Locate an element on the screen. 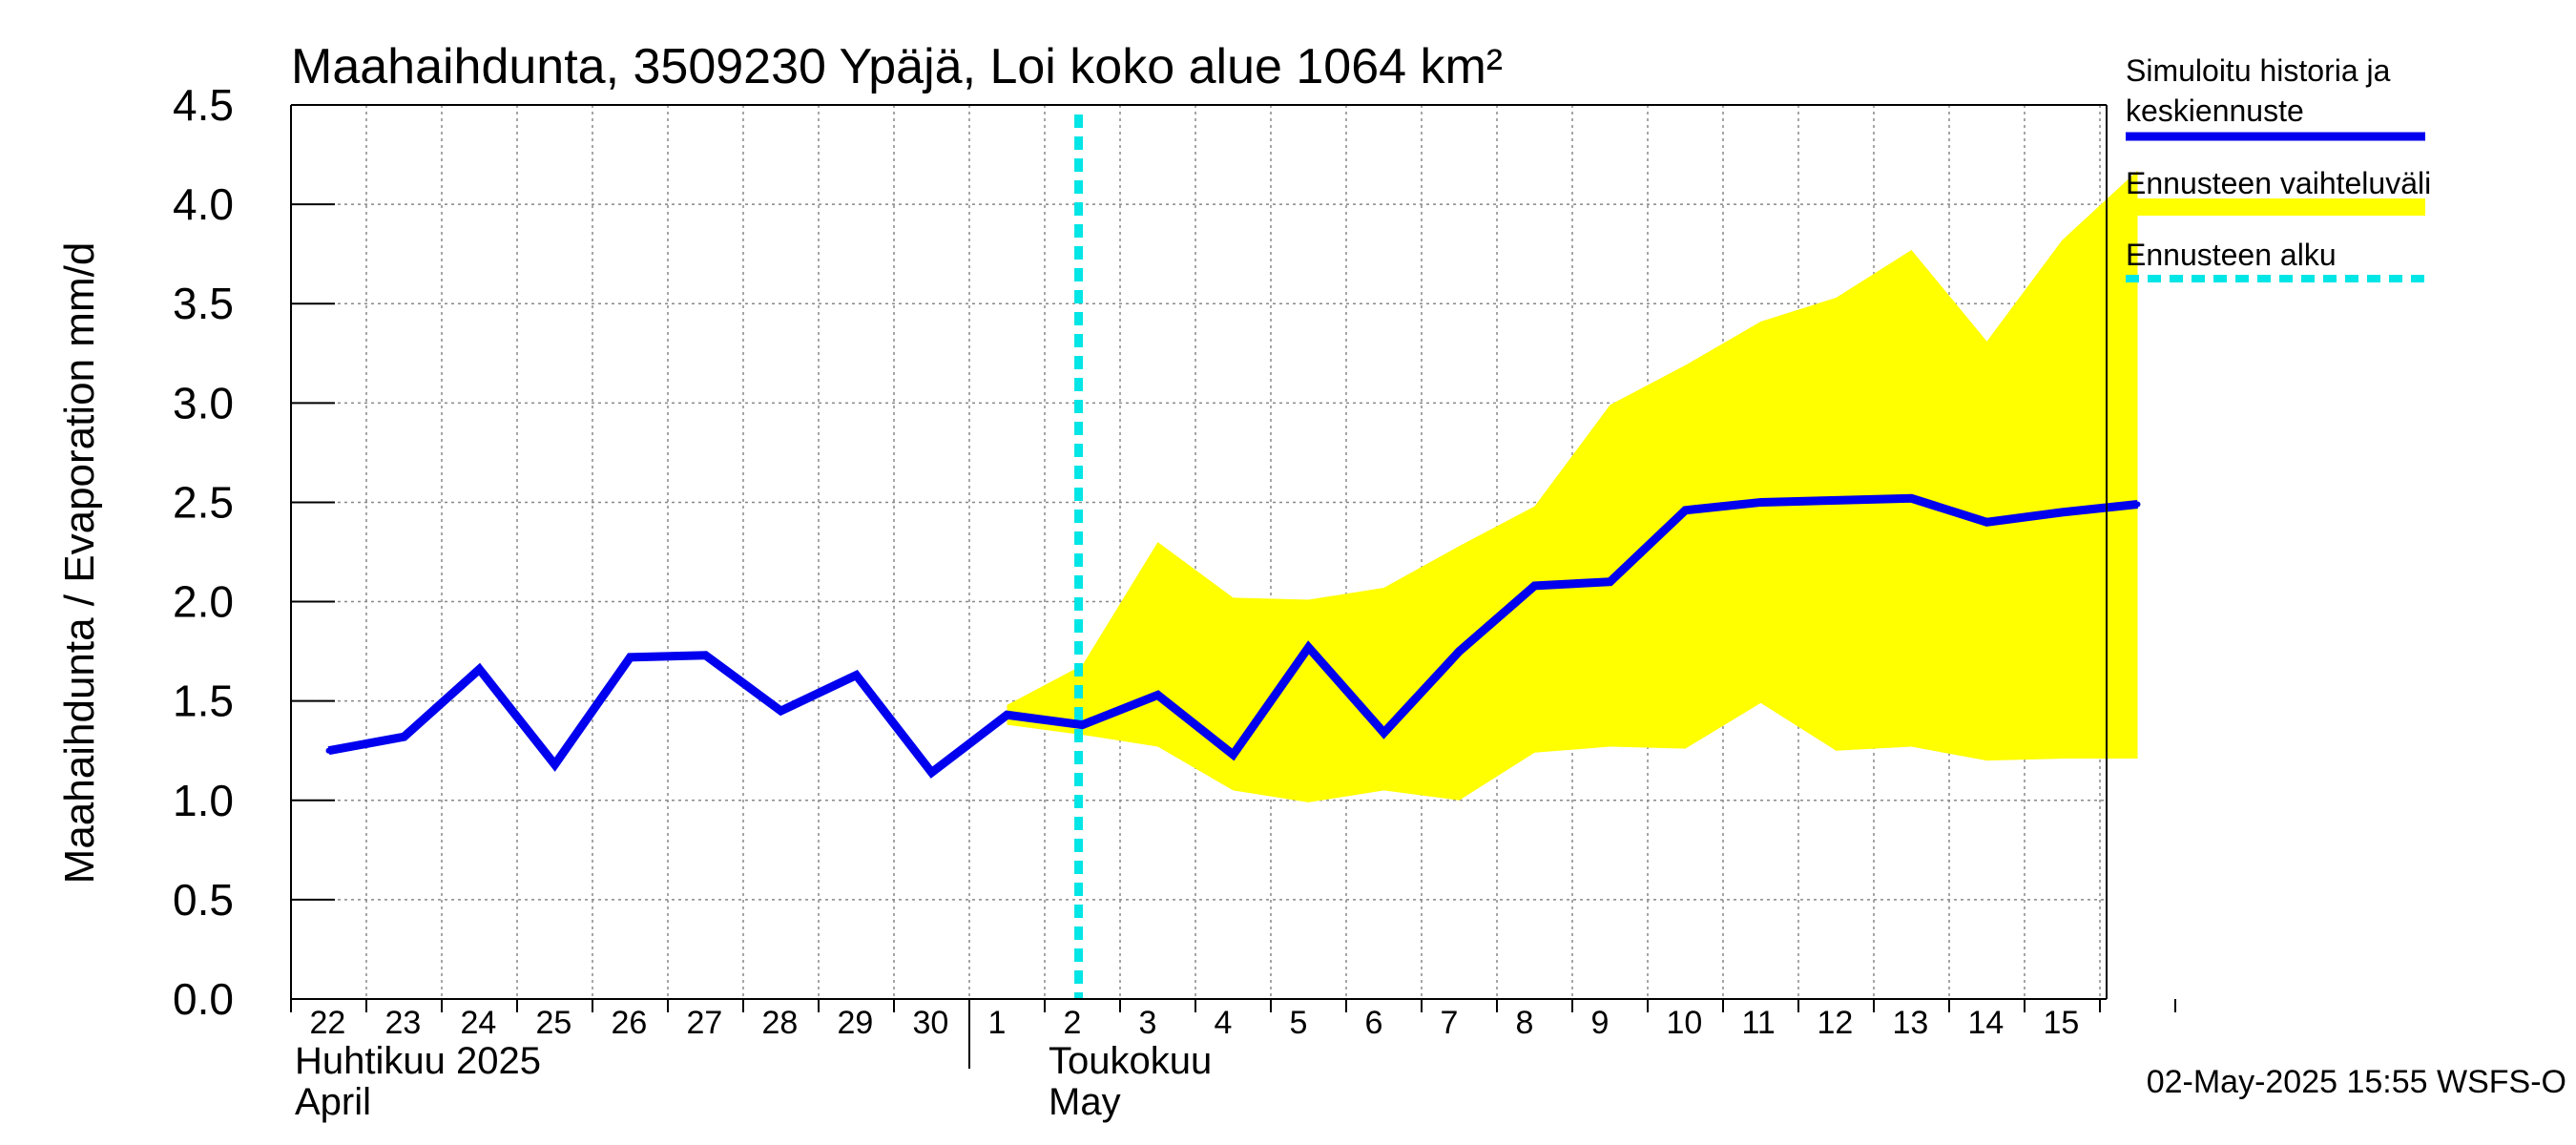 This screenshot has width=2576, height=1145. legend-label: Simuloitu historia ja is located at coordinates (2258, 70).